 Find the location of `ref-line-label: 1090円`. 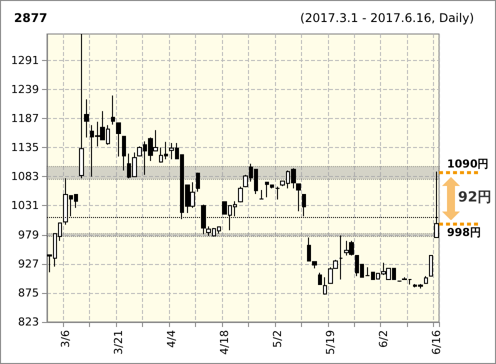

ref-line-label: 1090円 is located at coordinates (468, 164).